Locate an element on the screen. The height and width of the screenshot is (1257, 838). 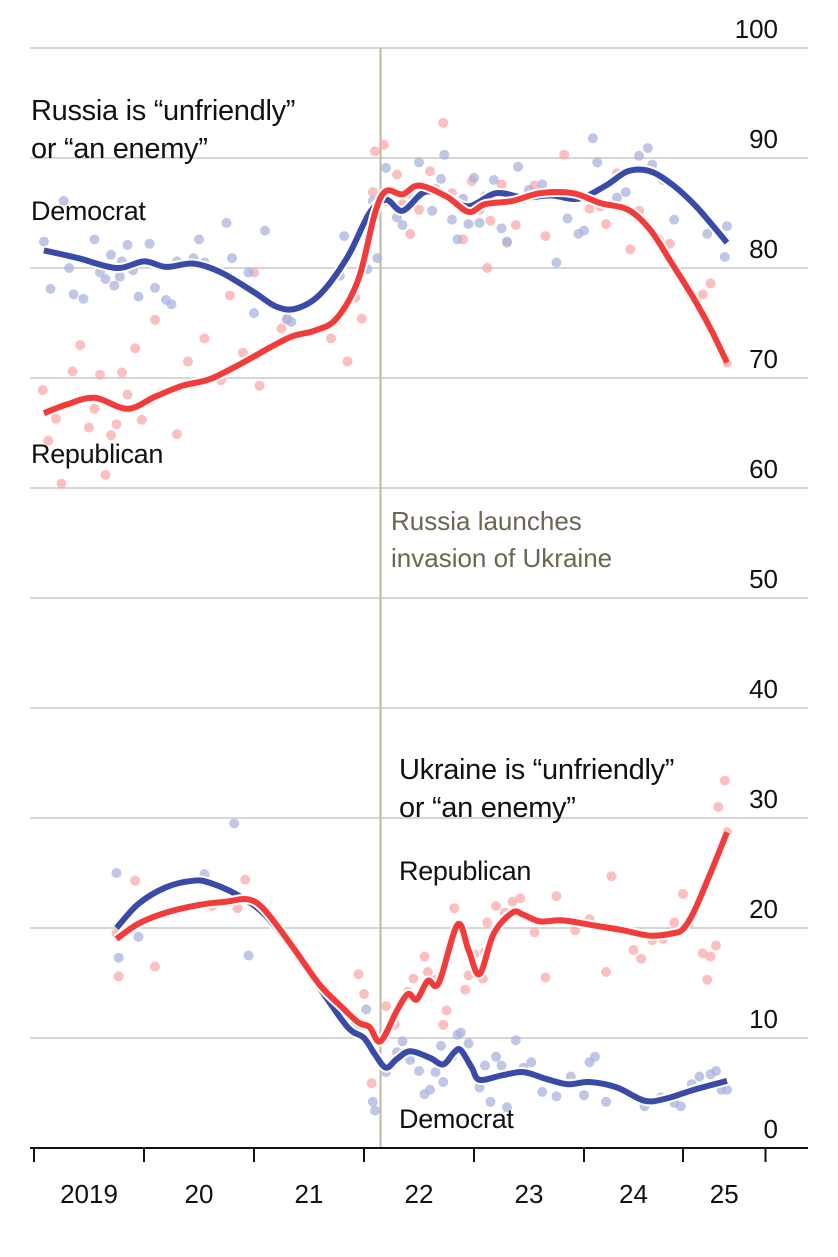
russia-title-line2: or “an enemy” is located at coordinates (119, 149).